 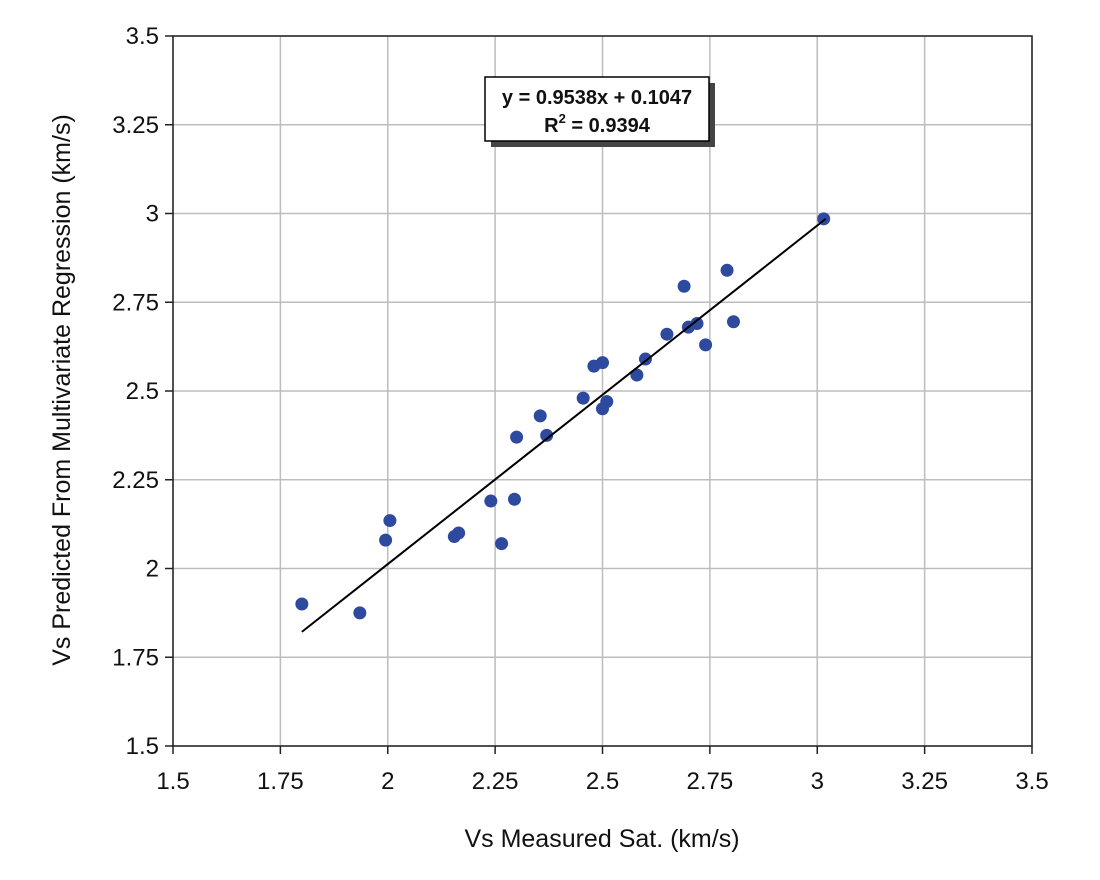 What do you see at coordinates (601, 839) in the screenshot?
I see `x-axis-title: Vs Measured Sat. (km/s)` at bounding box center [601, 839].